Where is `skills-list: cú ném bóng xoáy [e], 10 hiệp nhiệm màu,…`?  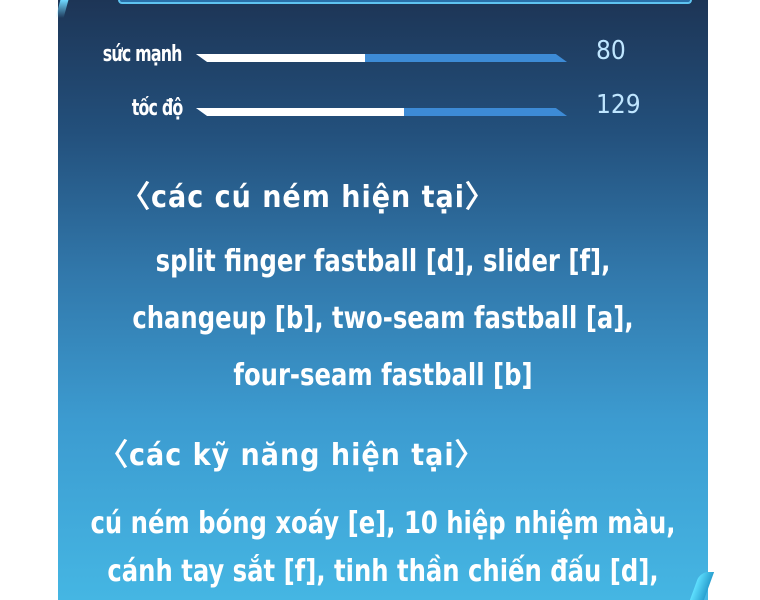 skills-list: cú ném bóng xoáy [e], 10 hiệp nhiệm màu,… is located at coordinates (383, 548).